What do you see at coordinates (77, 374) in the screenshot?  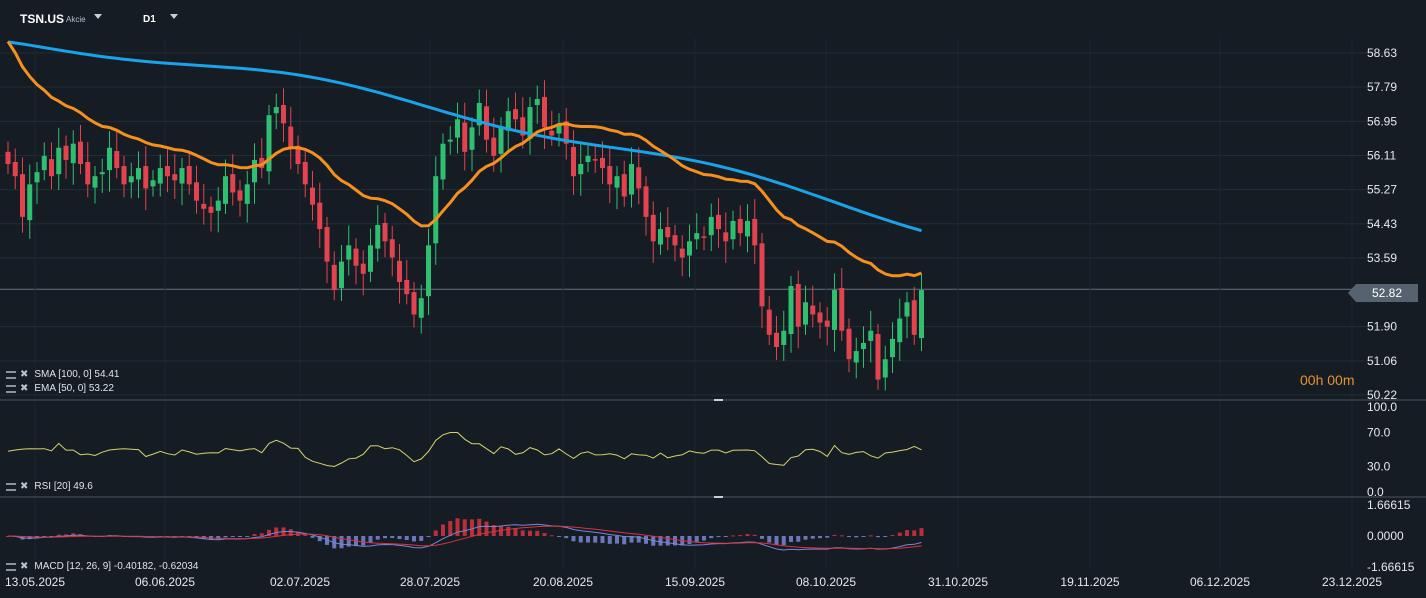 I see `sma-legend-text: SMA [100, 0] 54.41` at bounding box center [77, 374].